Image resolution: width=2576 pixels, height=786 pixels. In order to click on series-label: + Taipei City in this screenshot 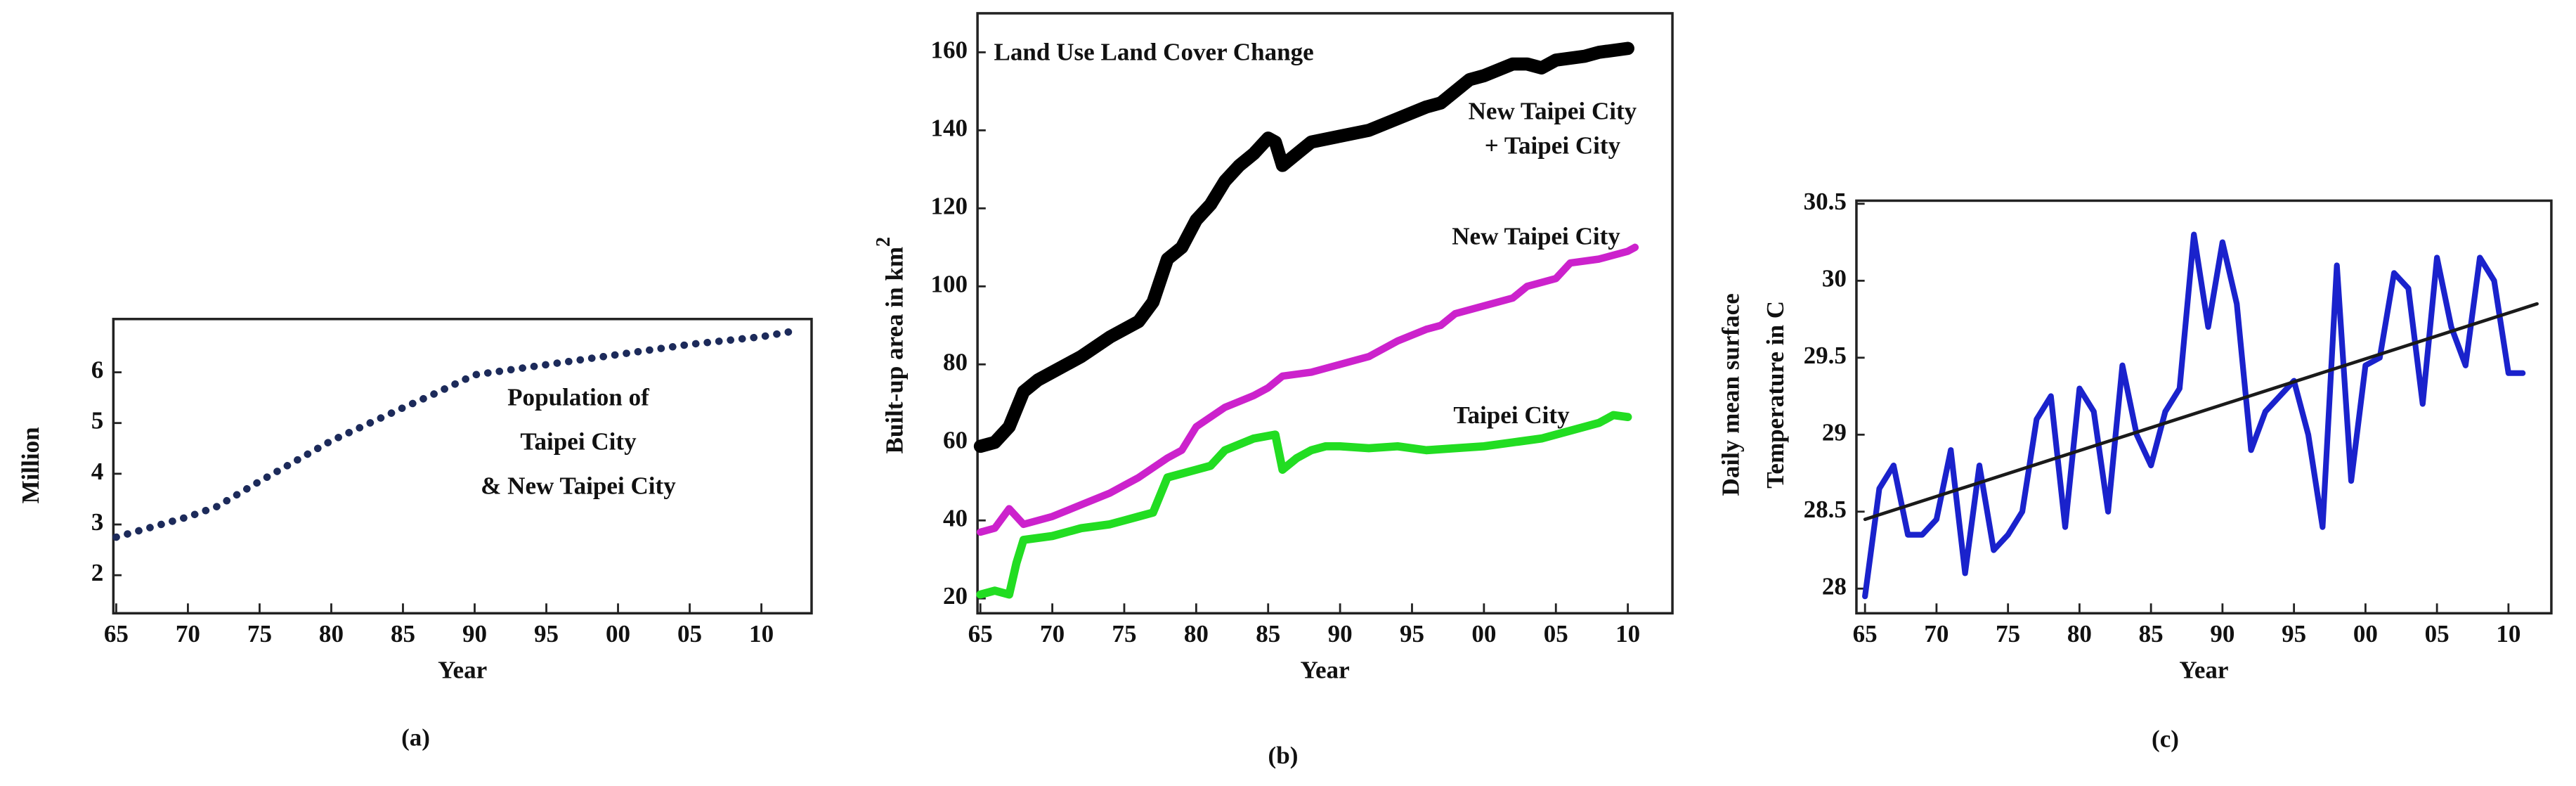, I will do `click(1553, 146)`.